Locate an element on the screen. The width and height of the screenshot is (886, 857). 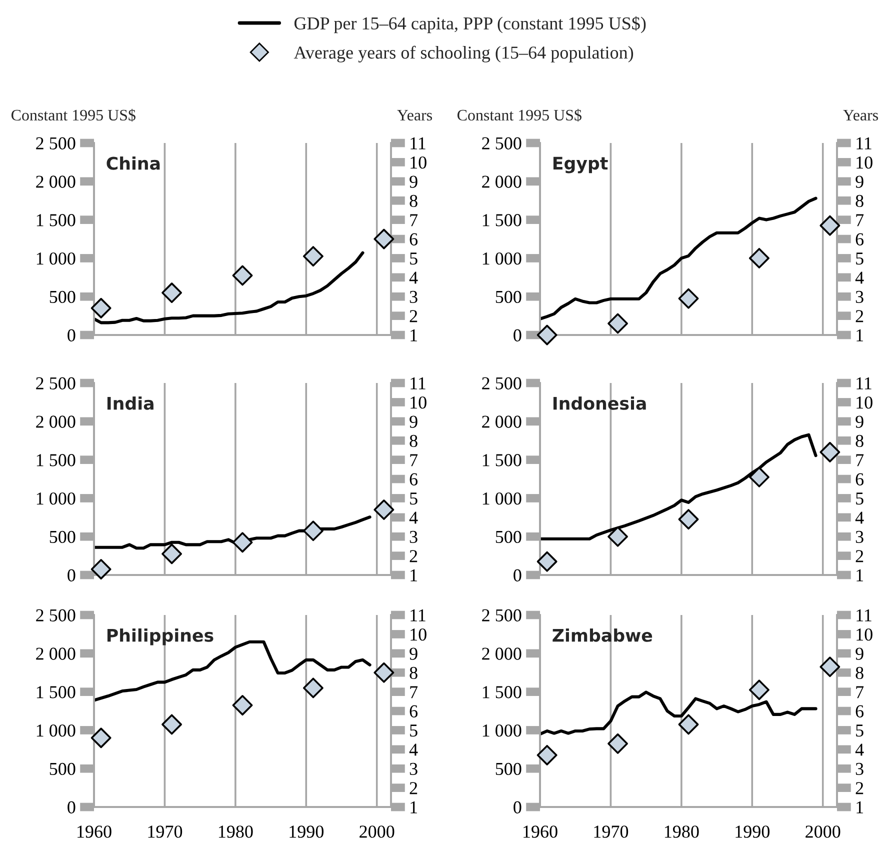
text: Zimbabwe is located at coordinates (602, 635).